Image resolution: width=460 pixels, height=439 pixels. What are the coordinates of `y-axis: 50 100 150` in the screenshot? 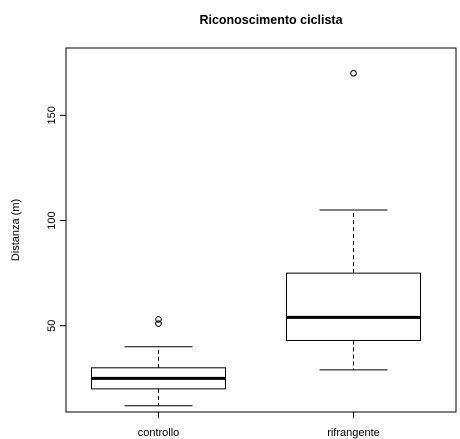 It's located at (56, 219).